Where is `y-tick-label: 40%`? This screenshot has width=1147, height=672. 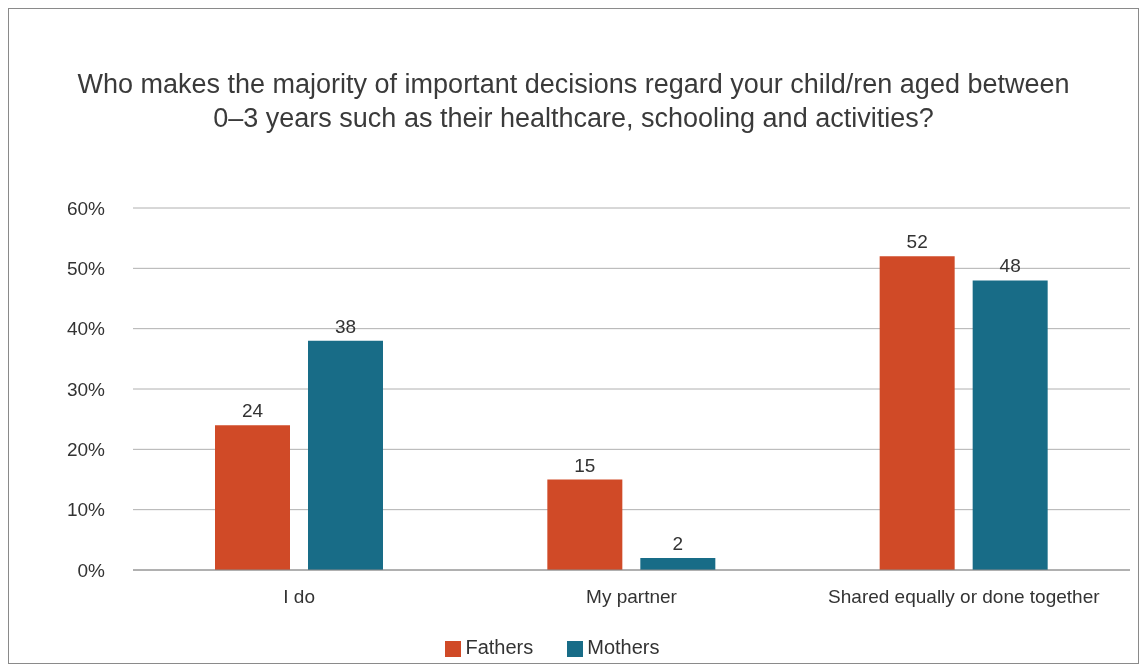
y-tick-label: 40% is located at coordinates (86, 329).